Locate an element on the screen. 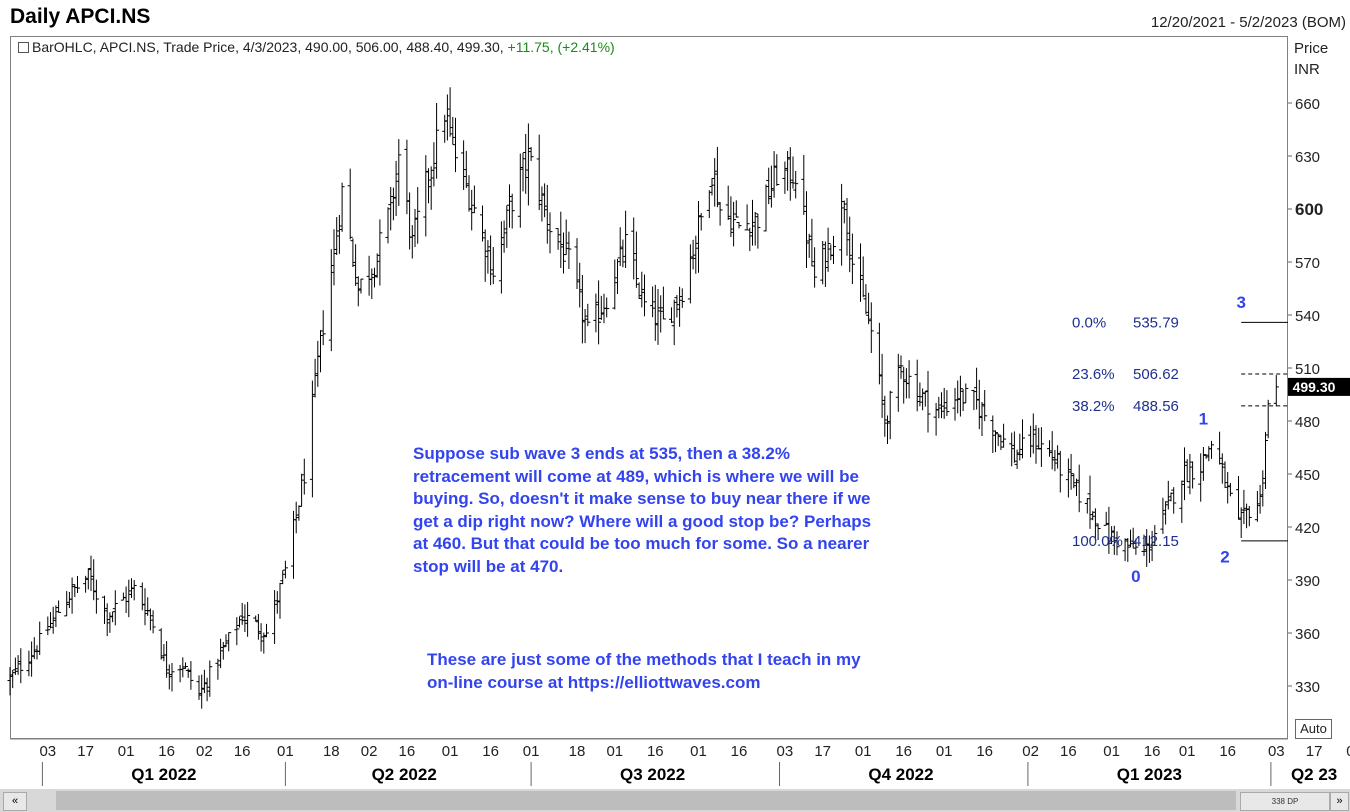 The image size is (1350, 812). zoom-indicator: 338 DP is located at coordinates (1285, 801).